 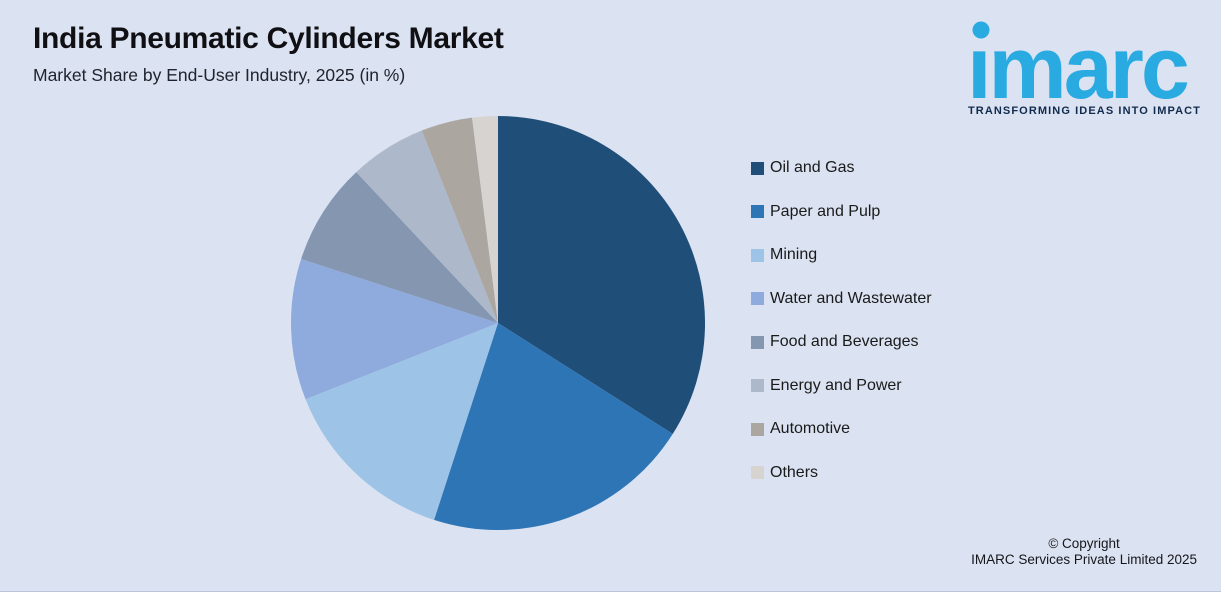 I want to click on pie-slice-mining, so click(x=401, y=421).